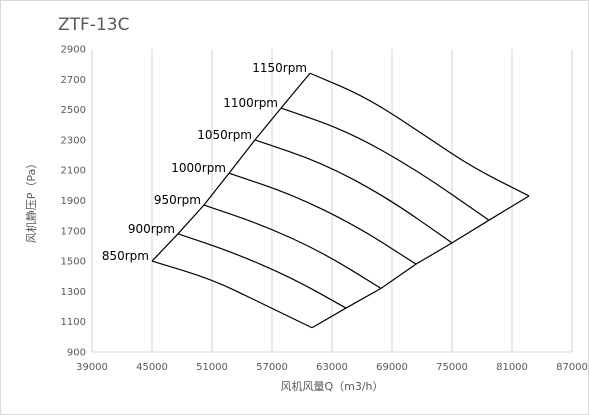  I want to click on y-tick-label: 2700, so click(73, 80).